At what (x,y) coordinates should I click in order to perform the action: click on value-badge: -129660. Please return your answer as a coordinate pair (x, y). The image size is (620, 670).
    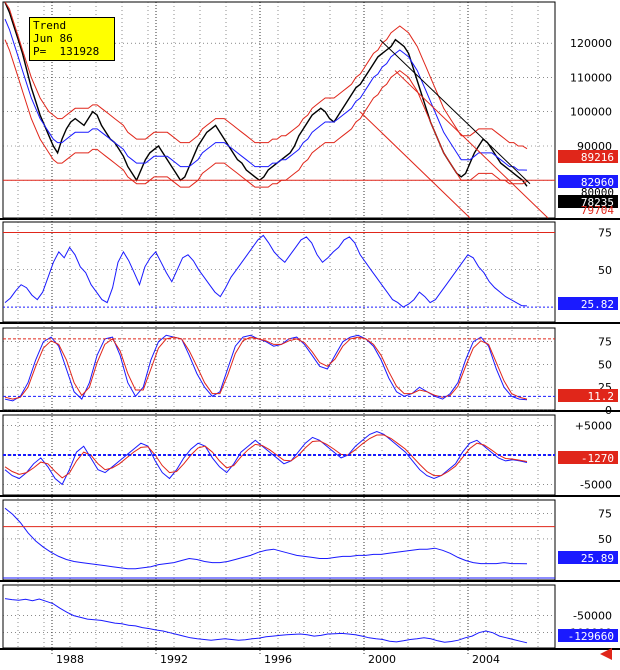
    Looking at the image, I should click on (591, 636).